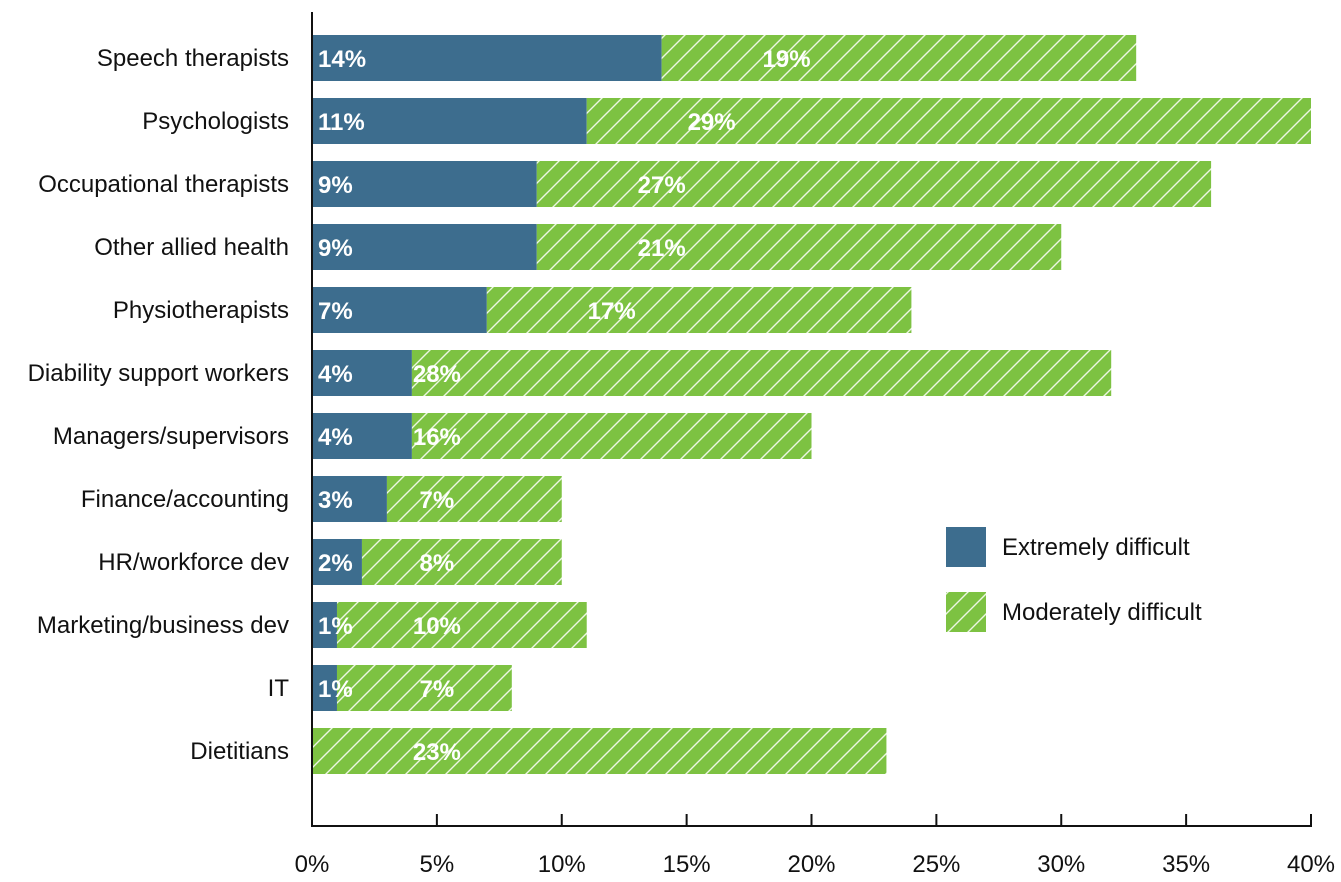 Image resolution: width=1341 pixels, height=882 pixels. Describe the element at coordinates (815, 846) in the screenshot. I see `x-axis-ticks: 0% 5% 10% 15% 20% 25% 30% 35% 40%` at that location.